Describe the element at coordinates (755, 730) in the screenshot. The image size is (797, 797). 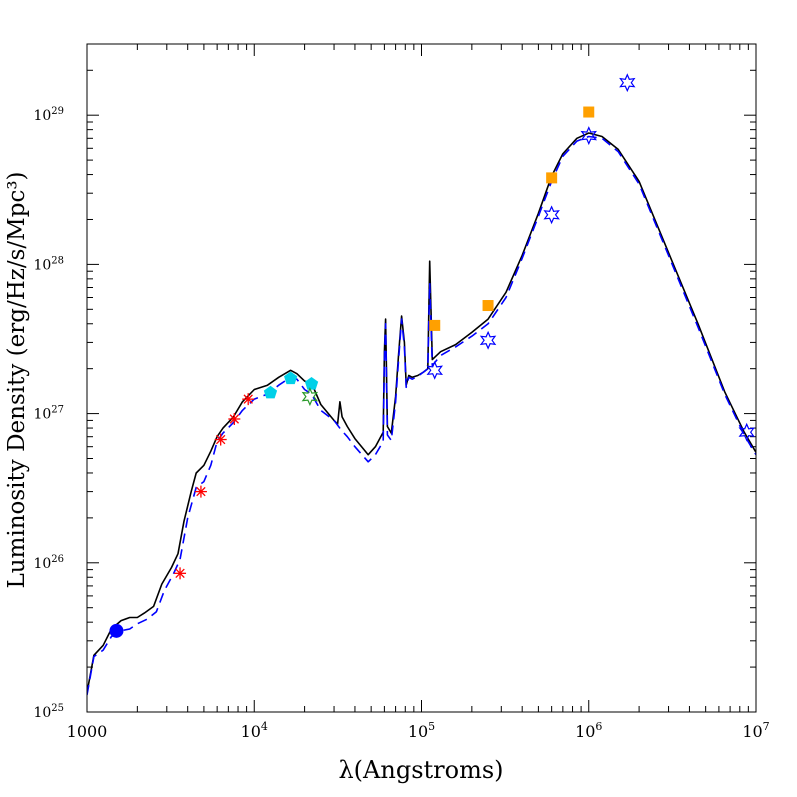
I see `x-tick-label: 10⁷` at that location.